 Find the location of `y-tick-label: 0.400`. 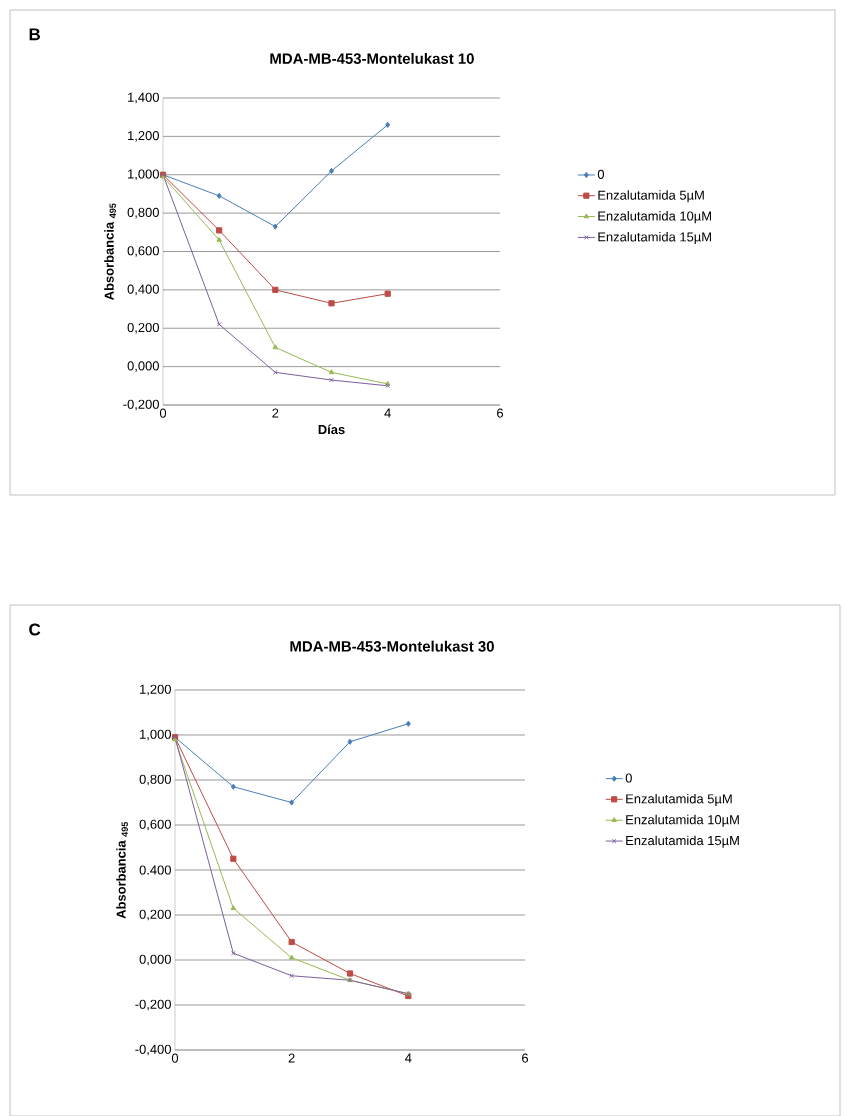

y-tick-label: 0.400 is located at coordinates (155, 870).